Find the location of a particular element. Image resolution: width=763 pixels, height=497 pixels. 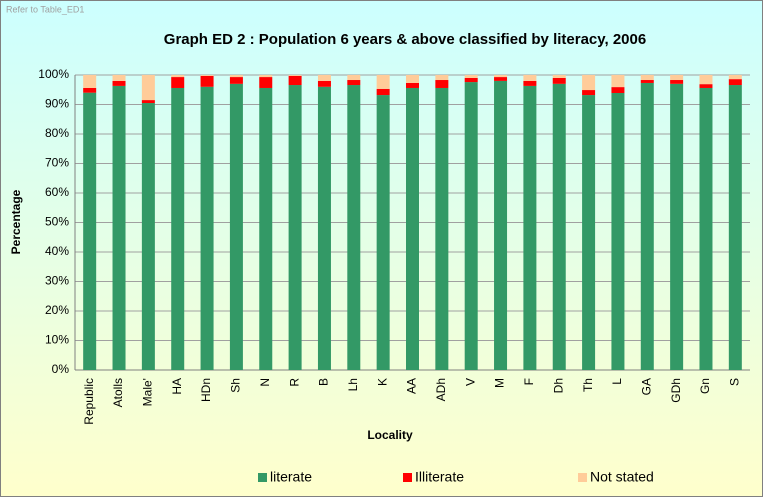

x-tick-label: F is located at coordinates (529, 381).